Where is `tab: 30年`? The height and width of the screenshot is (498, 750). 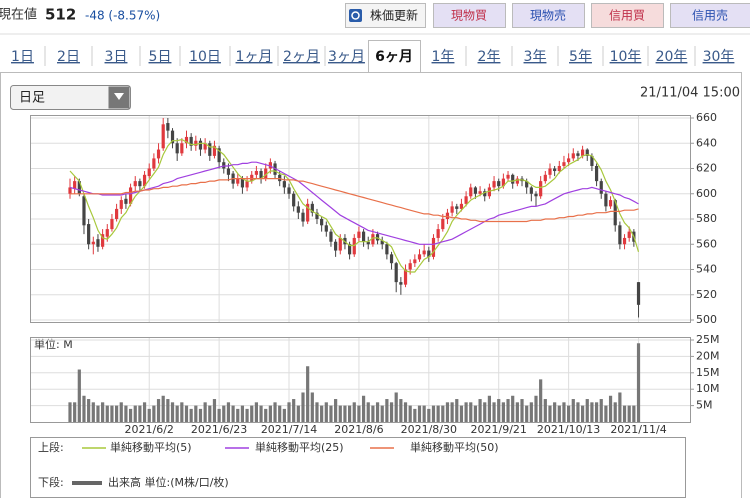 tab: 30年 is located at coordinates (719, 57).